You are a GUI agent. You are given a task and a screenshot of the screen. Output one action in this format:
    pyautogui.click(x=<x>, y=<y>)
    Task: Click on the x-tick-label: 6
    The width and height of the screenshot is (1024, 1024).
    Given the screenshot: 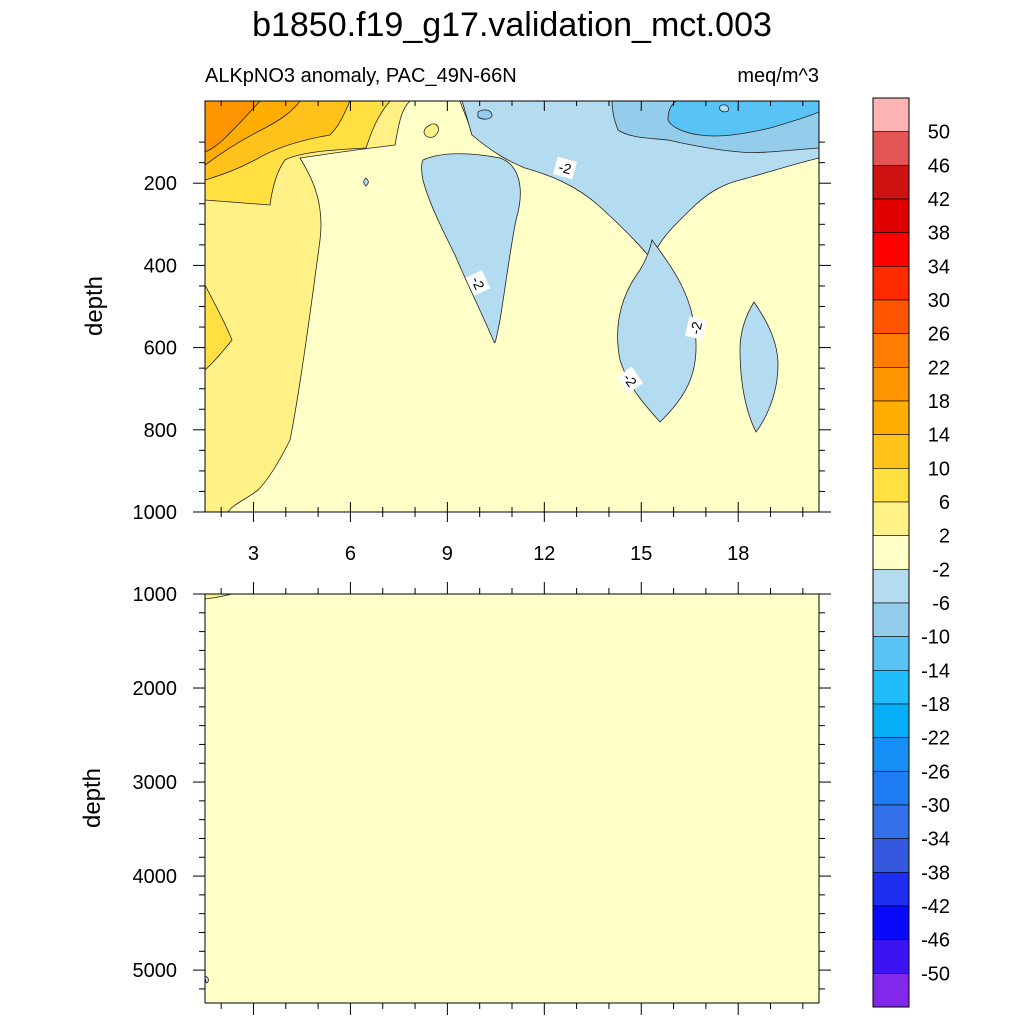 What is the action you would take?
    pyautogui.click(x=350, y=554)
    